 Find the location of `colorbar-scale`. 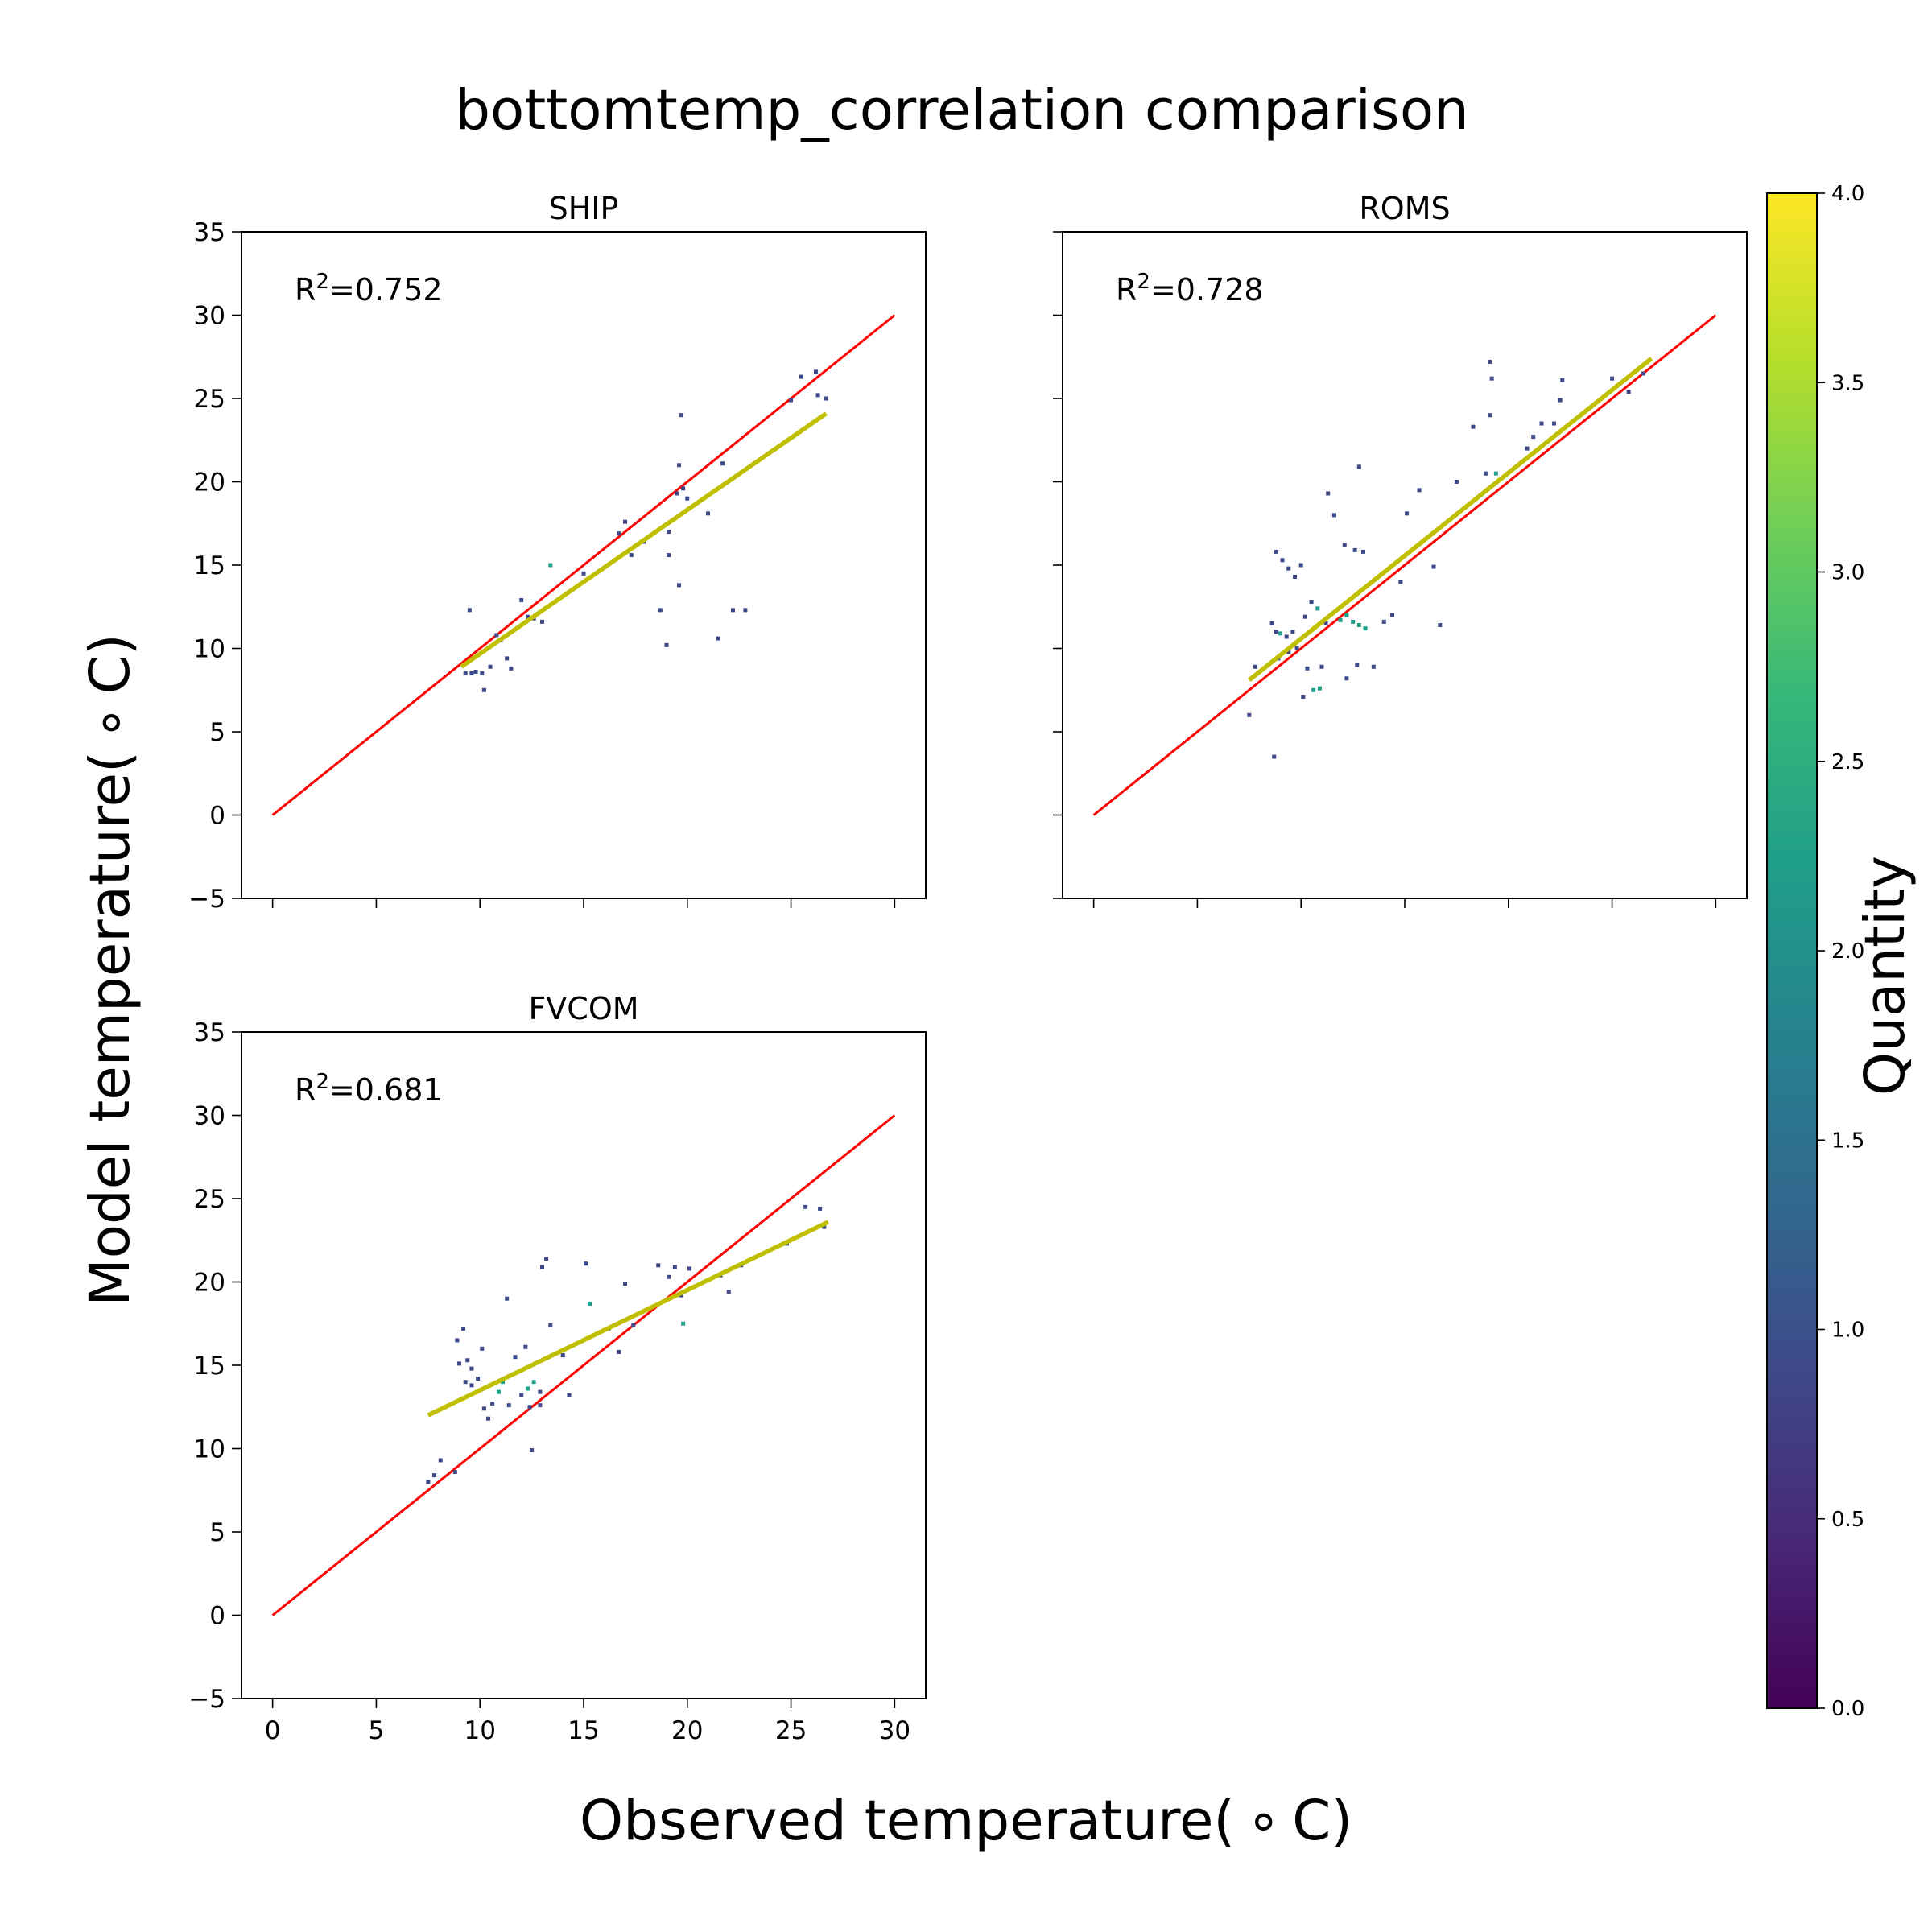

colorbar-scale is located at coordinates (1792, 950).